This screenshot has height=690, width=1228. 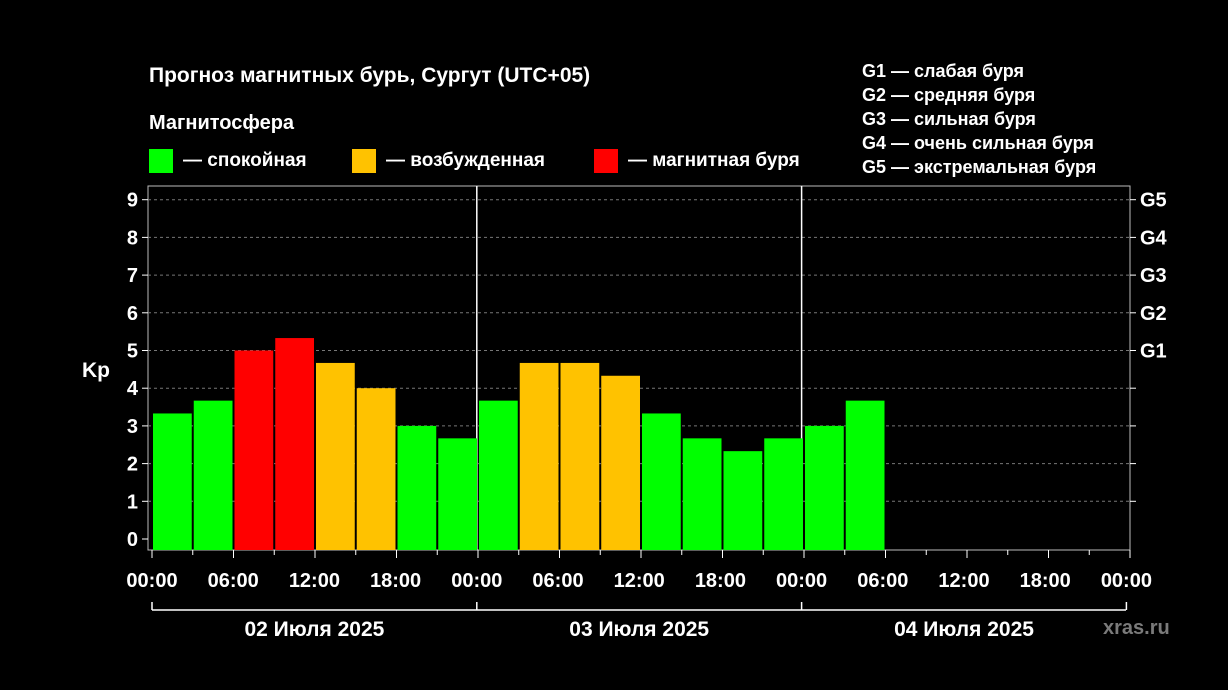 What do you see at coordinates (943, 71) in the screenshot?
I see `g-scale-item: G1 — слабая буря` at bounding box center [943, 71].